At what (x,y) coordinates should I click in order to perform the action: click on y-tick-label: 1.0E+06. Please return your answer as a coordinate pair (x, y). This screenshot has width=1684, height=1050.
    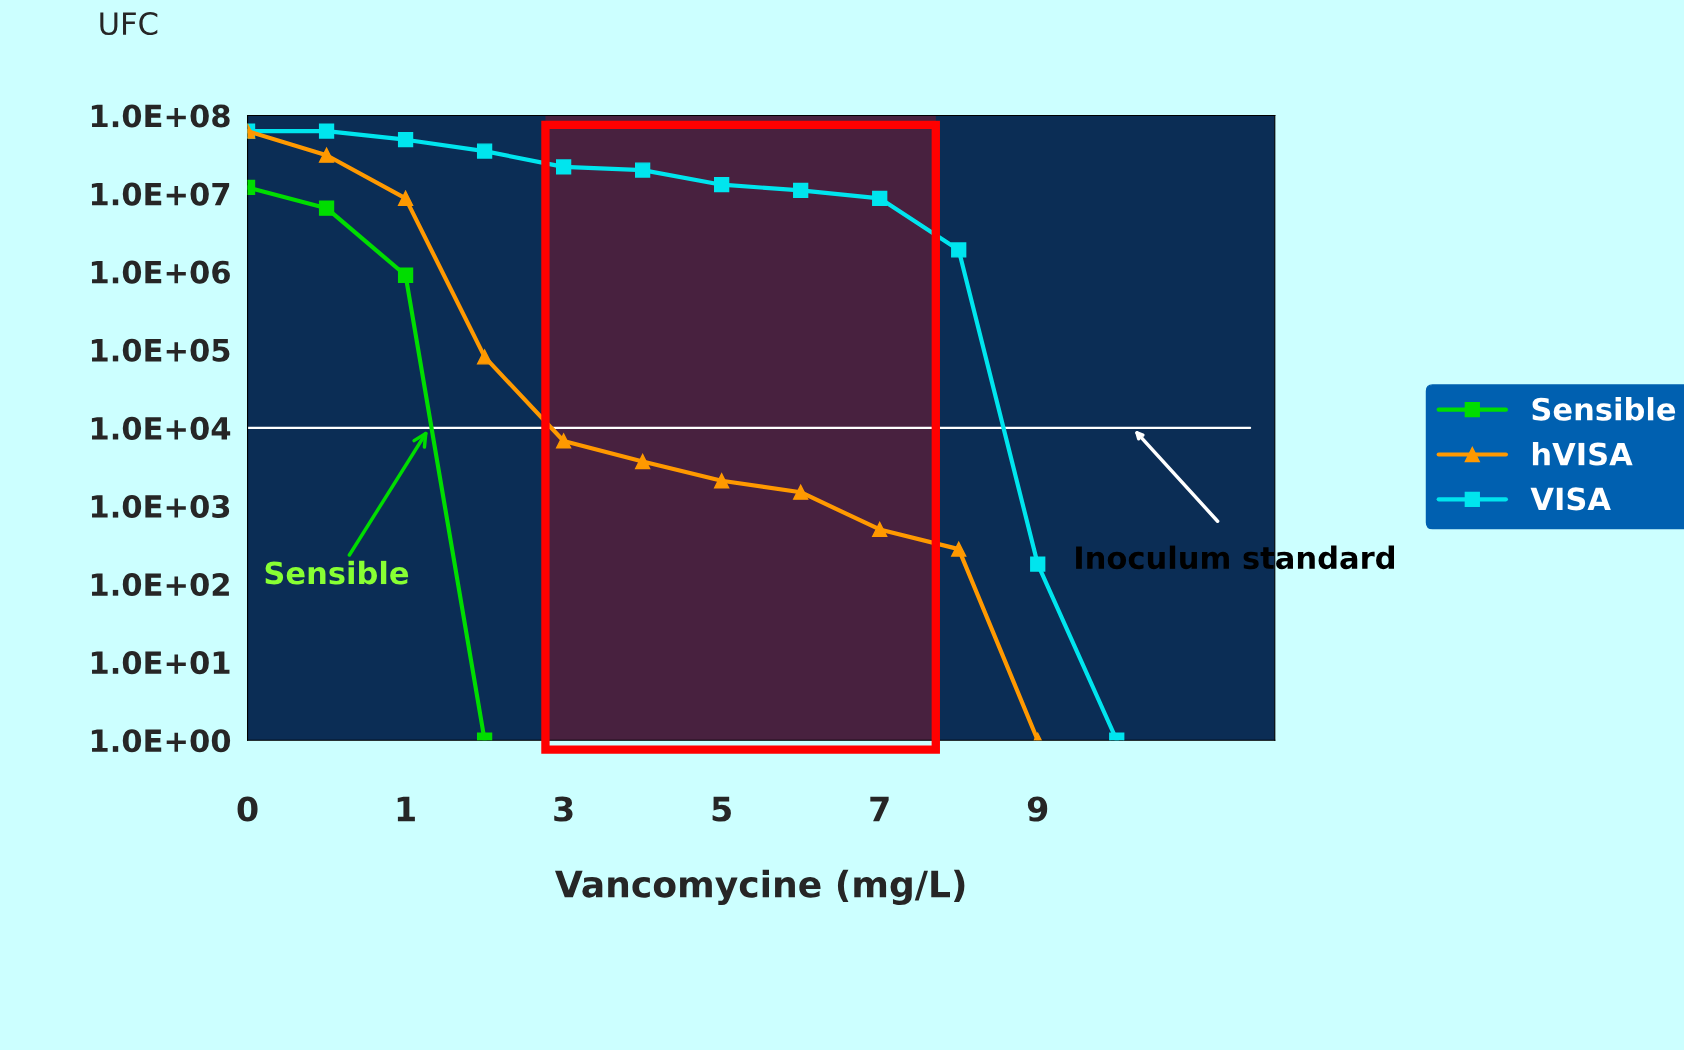
    Looking at the image, I should click on (160, 272).